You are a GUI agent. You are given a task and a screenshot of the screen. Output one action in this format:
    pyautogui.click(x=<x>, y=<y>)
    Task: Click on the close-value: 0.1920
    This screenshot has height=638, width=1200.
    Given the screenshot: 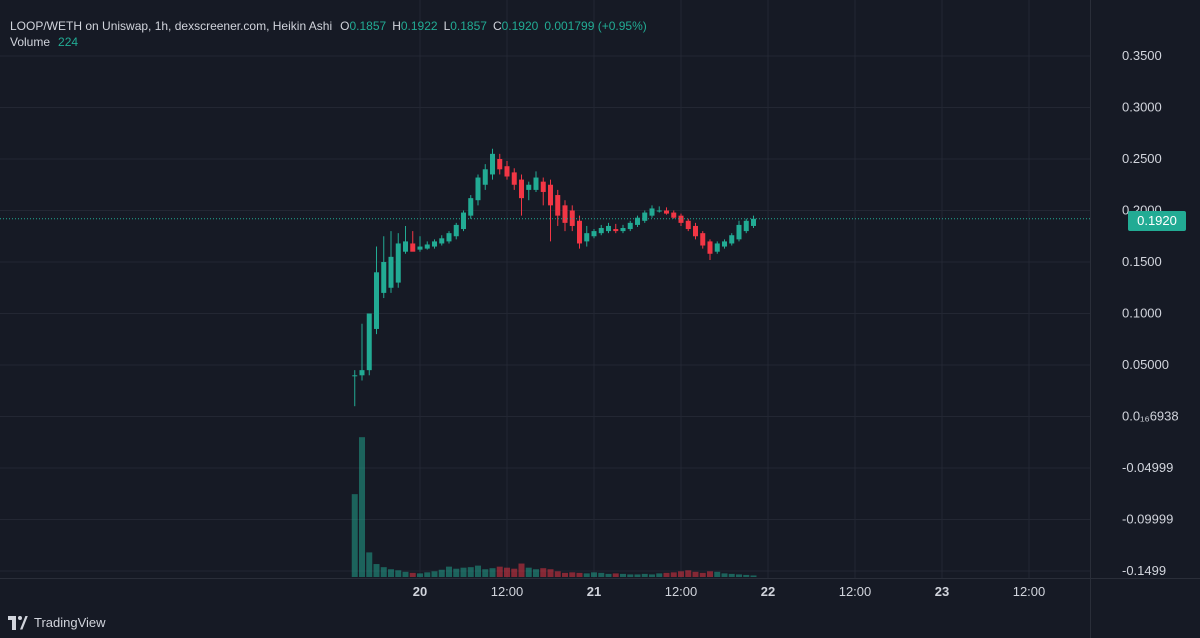 What is the action you would take?
    pyautogui.click(x=520, y=26)
    